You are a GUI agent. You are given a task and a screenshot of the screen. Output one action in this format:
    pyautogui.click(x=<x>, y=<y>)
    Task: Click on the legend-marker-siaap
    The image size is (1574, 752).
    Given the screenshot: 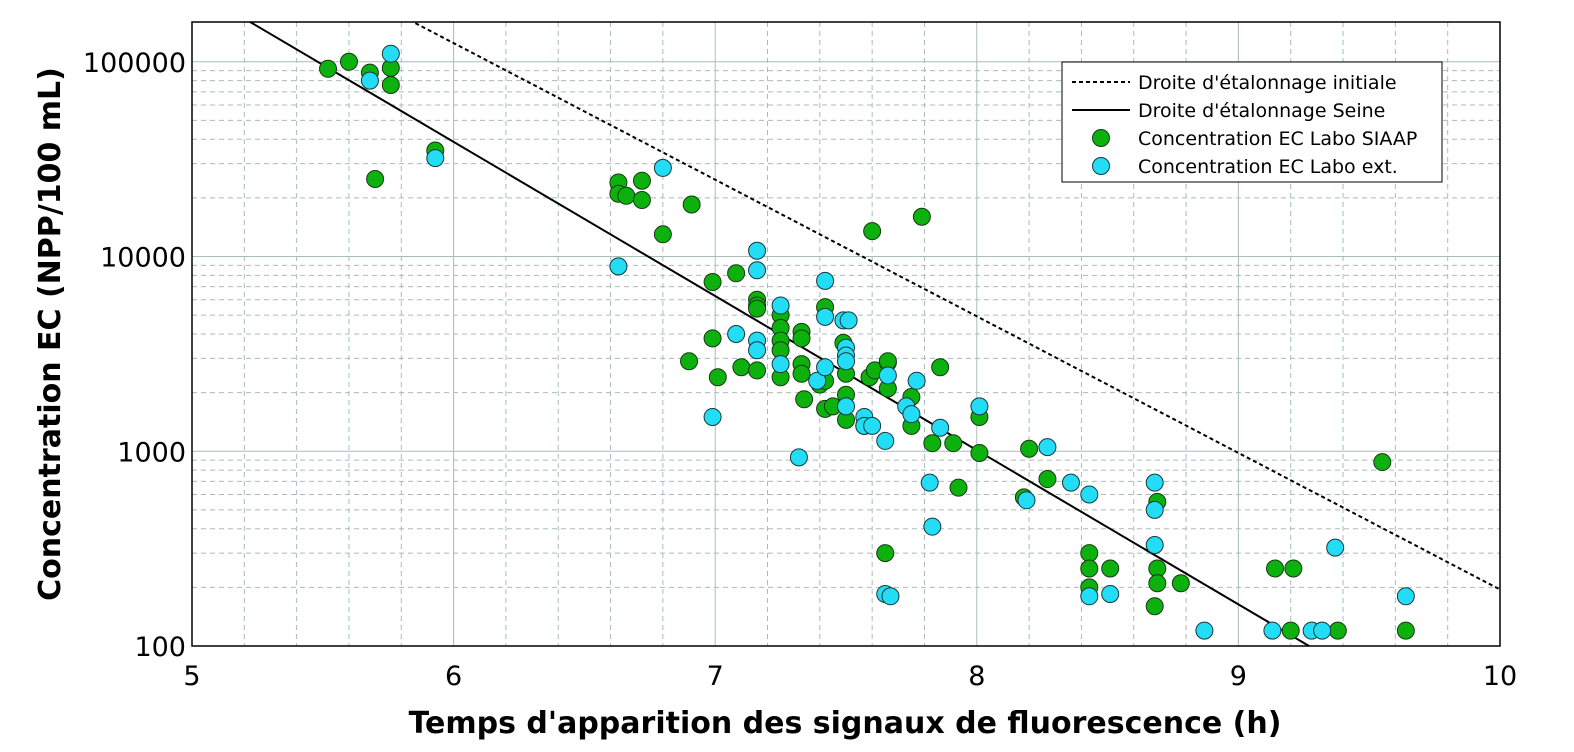 What is the action you would take?
    pyautogui.click(x=1101, y=138)
    